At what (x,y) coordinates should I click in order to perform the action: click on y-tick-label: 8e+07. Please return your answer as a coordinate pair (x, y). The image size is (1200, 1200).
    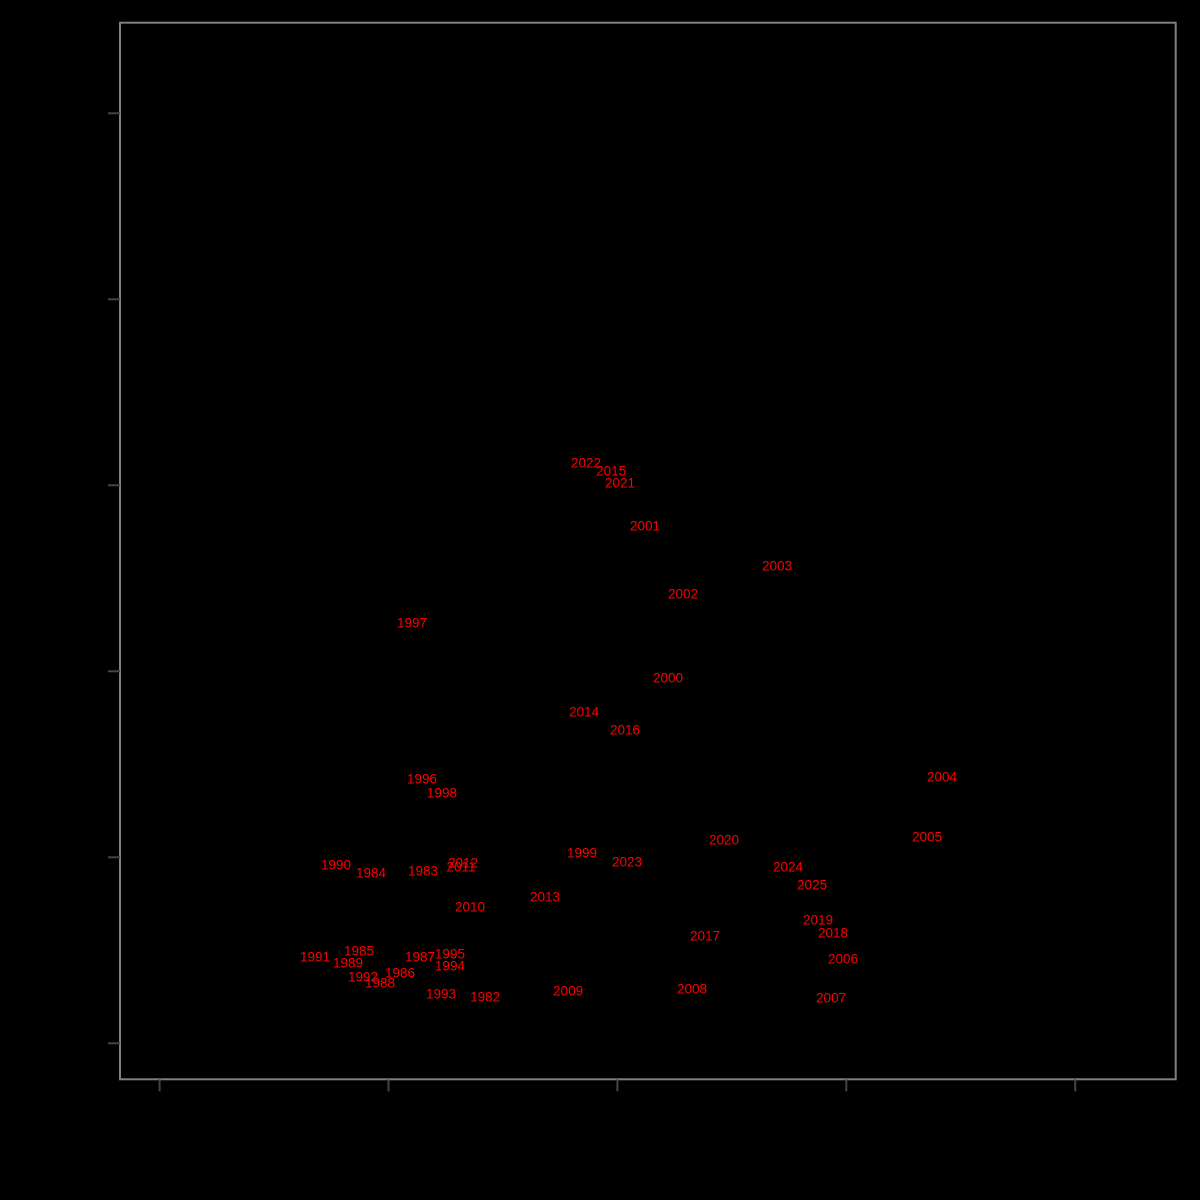
    Looking at the image, I should click on (88, 299).